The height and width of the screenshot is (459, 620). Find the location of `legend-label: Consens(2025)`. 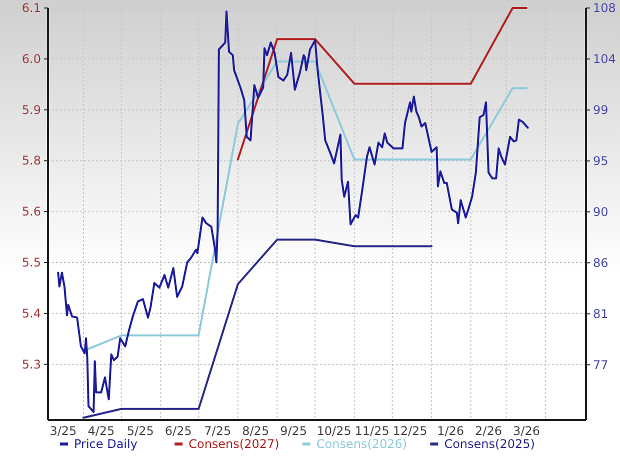

legend-label: Consens(2025) is located at coordinates (489, 444).